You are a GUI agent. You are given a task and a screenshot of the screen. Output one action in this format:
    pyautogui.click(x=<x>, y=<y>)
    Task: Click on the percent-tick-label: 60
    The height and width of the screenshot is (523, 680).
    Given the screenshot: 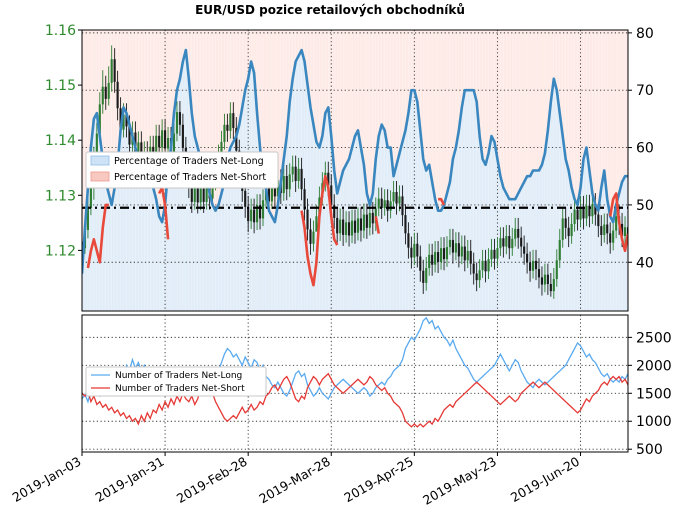 What is the action you would take?
    pyautogui.click(x=645, y=149)
    